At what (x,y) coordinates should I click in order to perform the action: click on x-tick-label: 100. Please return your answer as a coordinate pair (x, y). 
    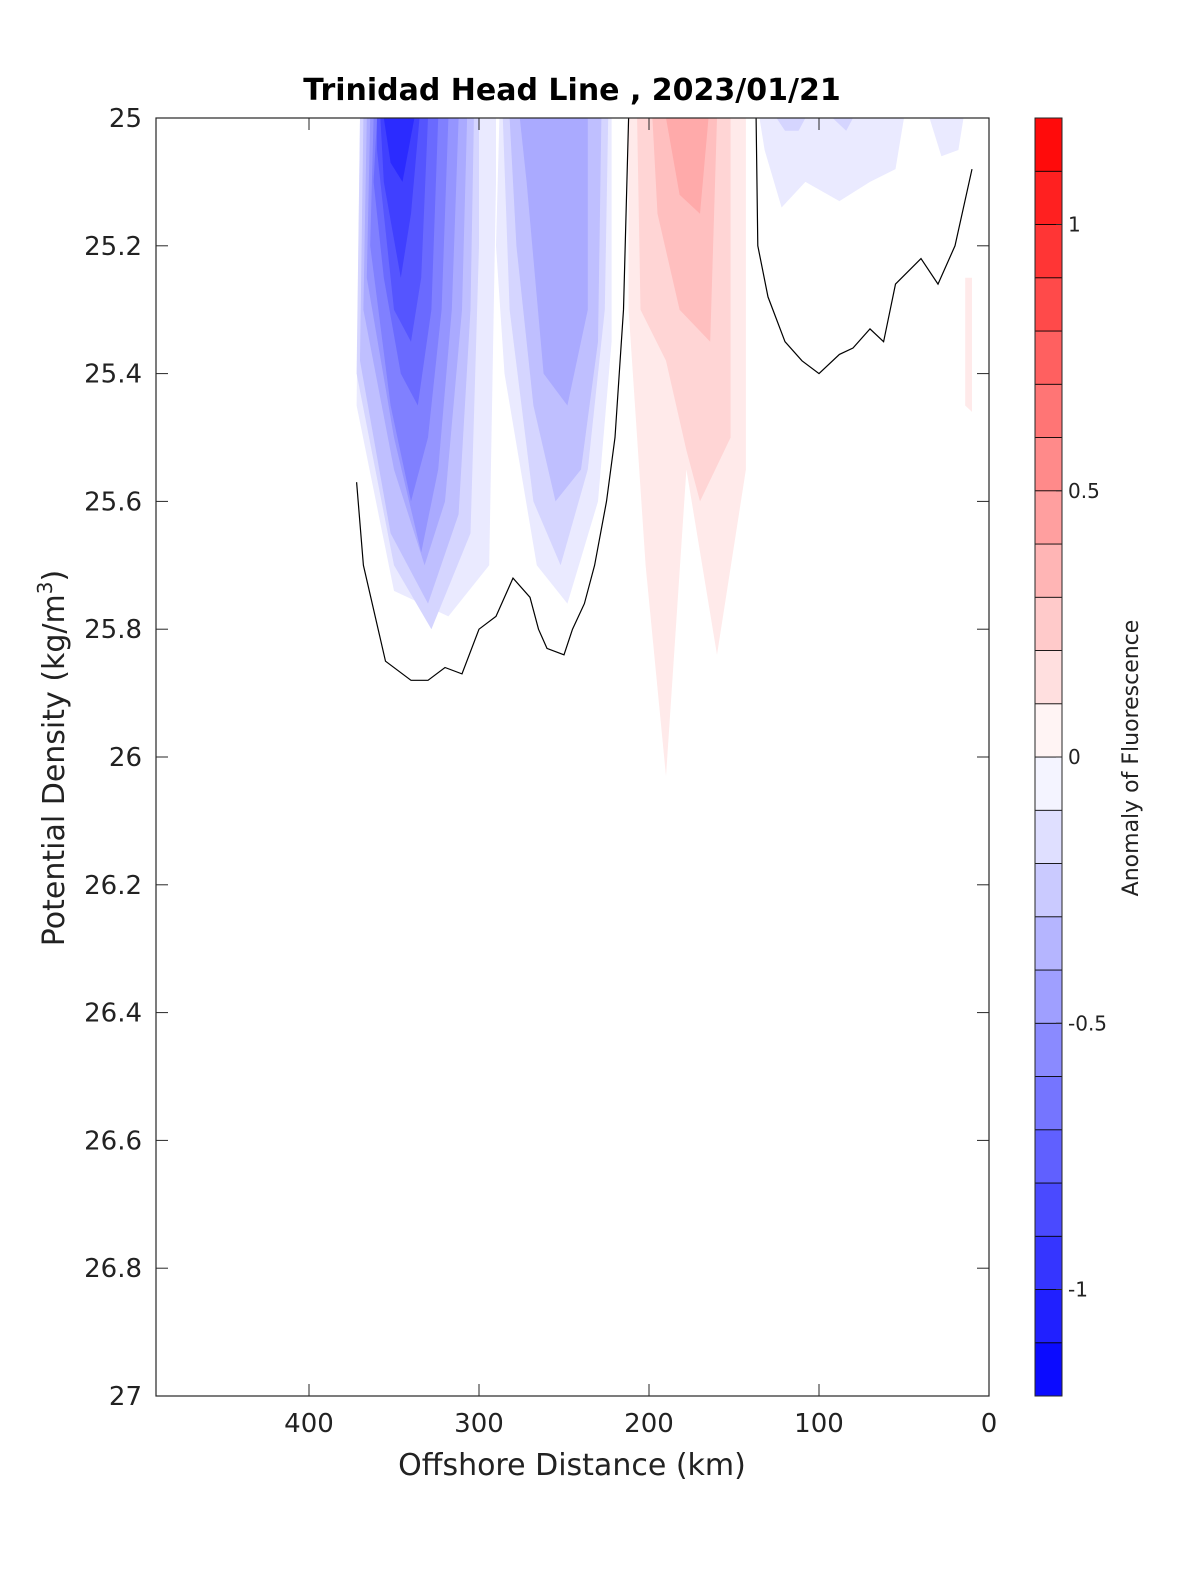
    Looking at the image, I should click on (819, 1424).